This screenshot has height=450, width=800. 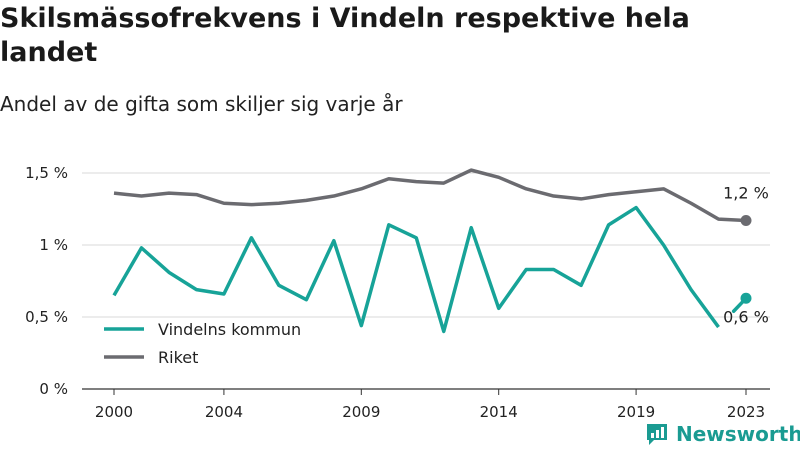 What do you see at coordinates (657, 434) in the screenshot?
I see `newsworthy-icon` at bounding box center [657, 434].